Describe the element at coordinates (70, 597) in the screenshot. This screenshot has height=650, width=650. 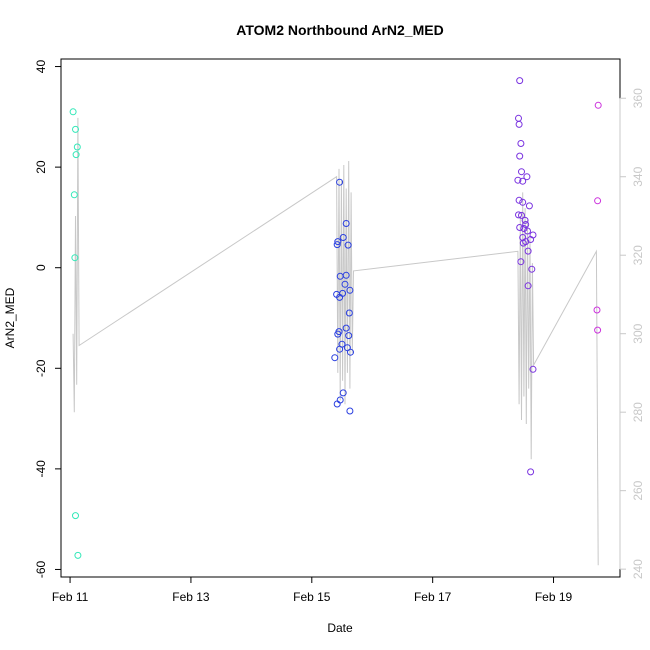
I see `x-tick-label: Feb 11` at that location.